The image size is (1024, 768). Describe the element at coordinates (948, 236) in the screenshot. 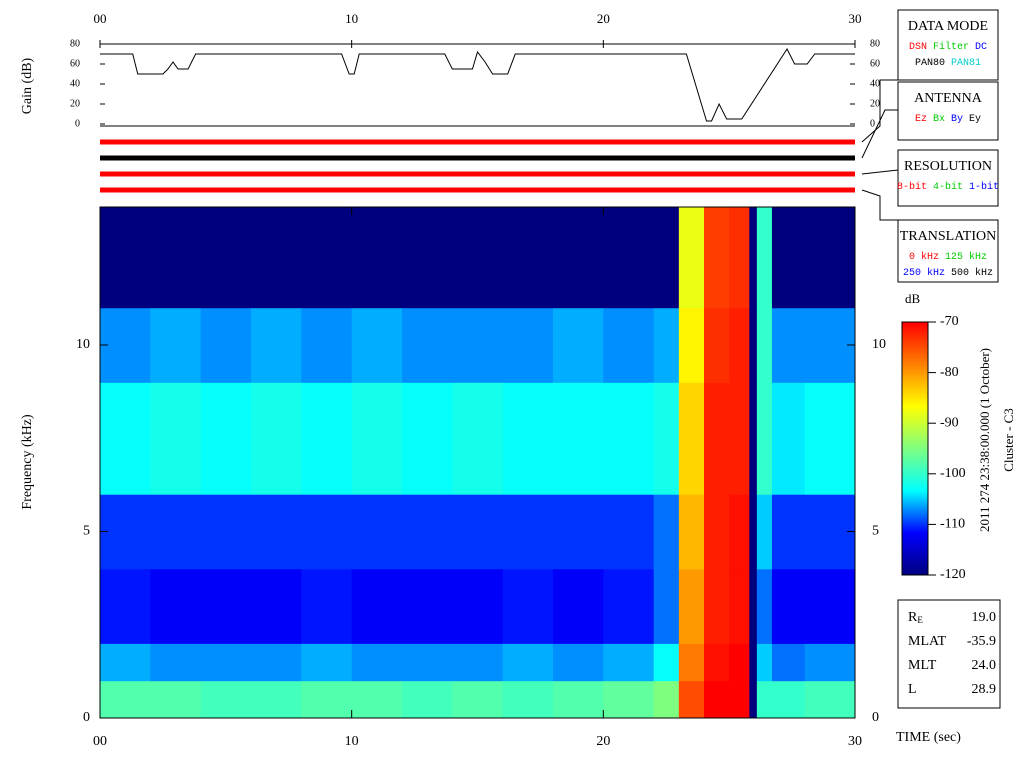

I see `panel-title: TRANSLATION` at that location.